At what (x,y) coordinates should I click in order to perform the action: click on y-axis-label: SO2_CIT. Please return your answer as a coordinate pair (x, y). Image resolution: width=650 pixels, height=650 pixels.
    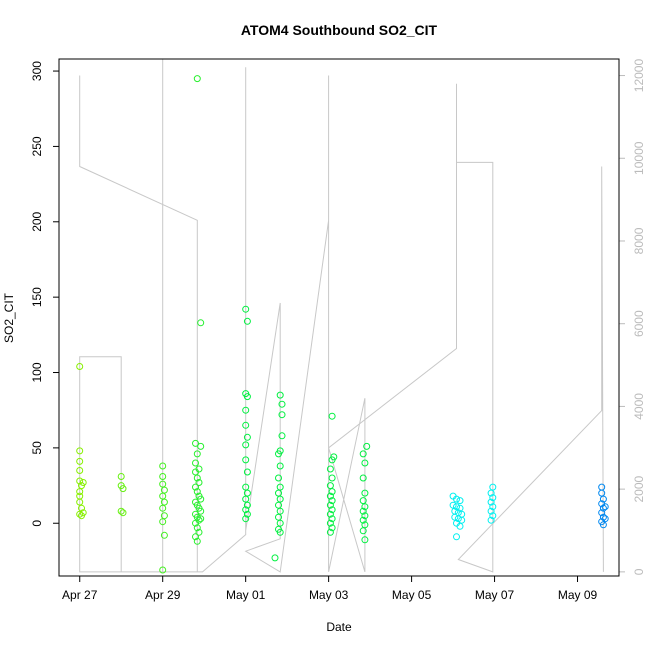
    Looking at the image, I should click on (9, 317).